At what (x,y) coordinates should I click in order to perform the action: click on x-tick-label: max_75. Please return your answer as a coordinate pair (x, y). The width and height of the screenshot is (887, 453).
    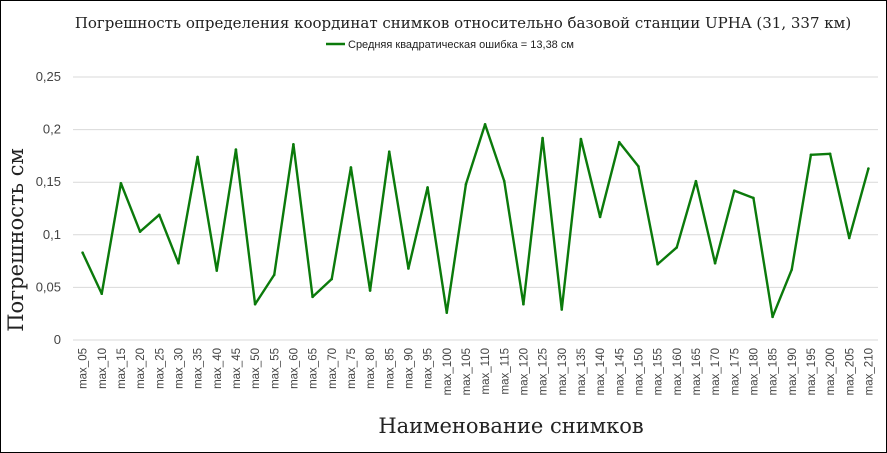
    Looking at the image, I should click on (352, 368).